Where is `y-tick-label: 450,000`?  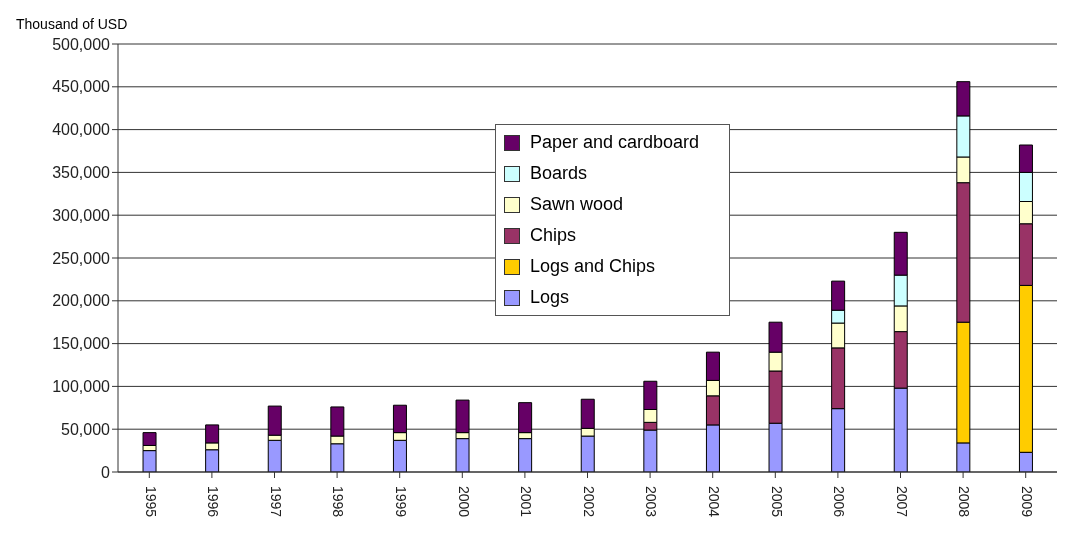 y-tick-label: 450,000 is located at coordinates (81, 87).